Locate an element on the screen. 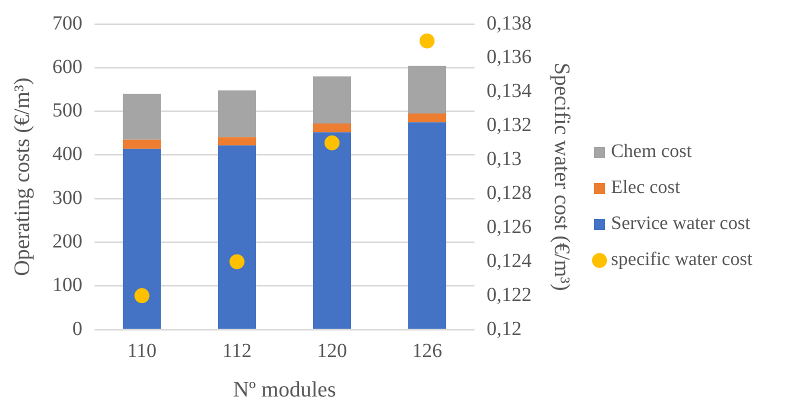 This screenshot has height=412, width=808. y2-tick-label: 0,126 is located at coordinates (509, 227).